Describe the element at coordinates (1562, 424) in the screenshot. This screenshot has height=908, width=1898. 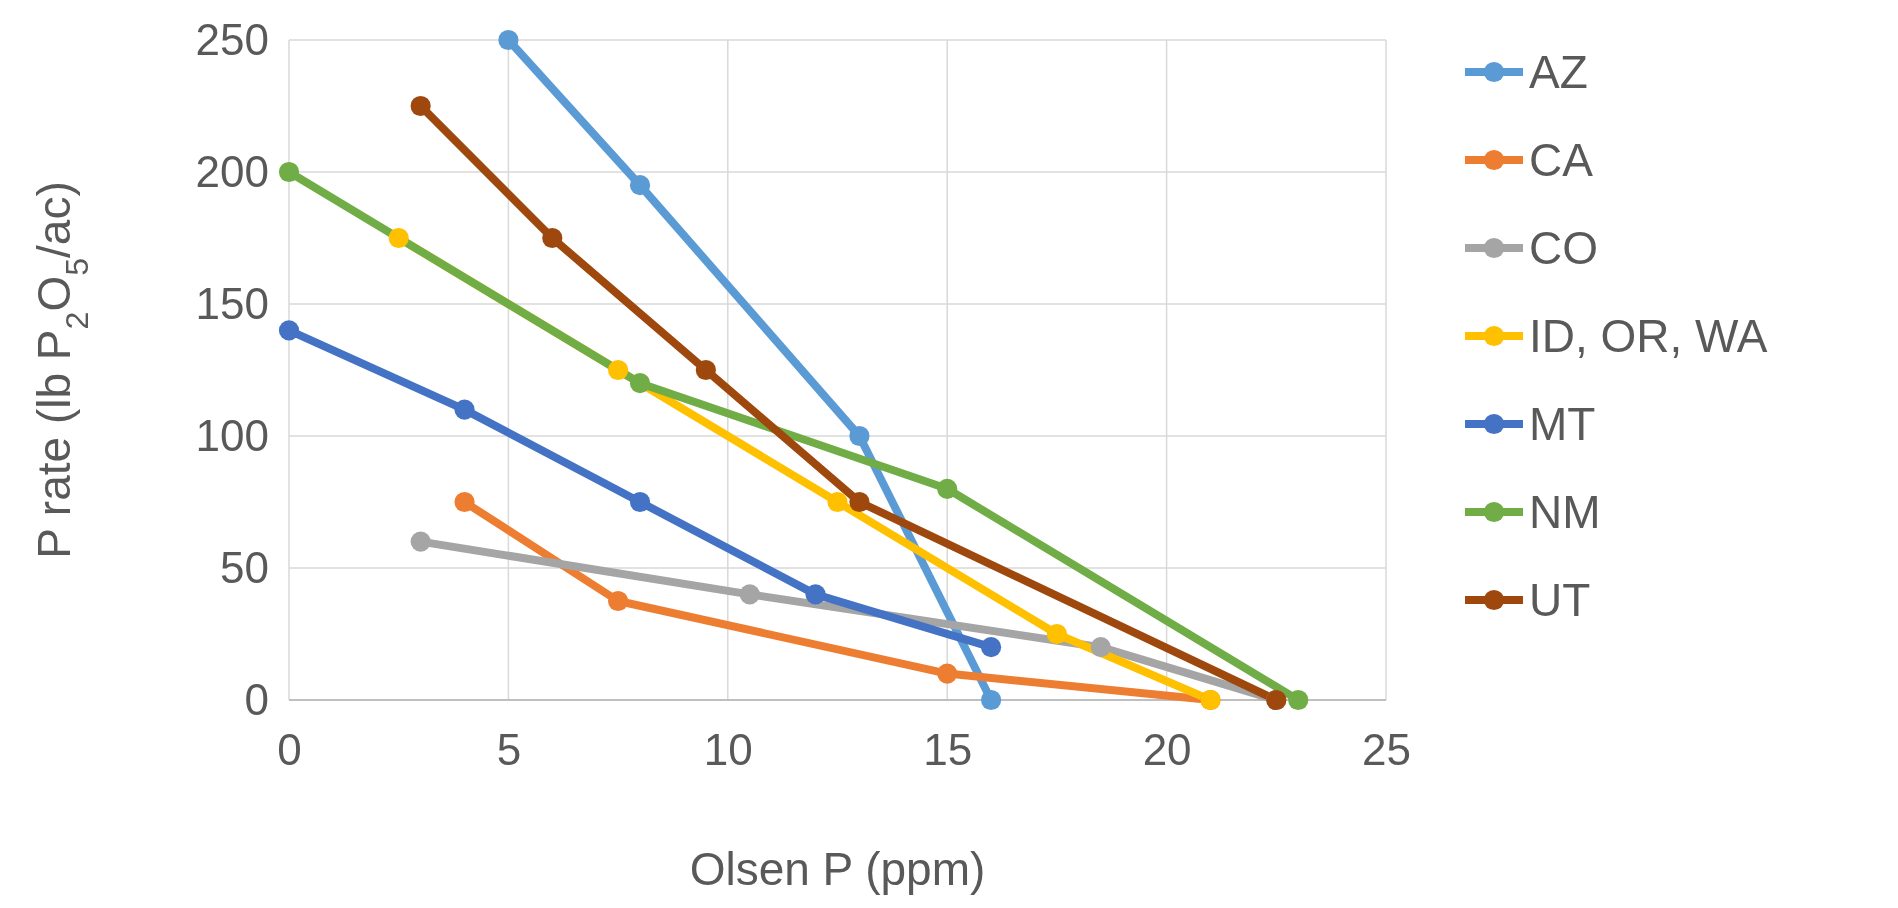
I see `legend-label: MT` at that location.